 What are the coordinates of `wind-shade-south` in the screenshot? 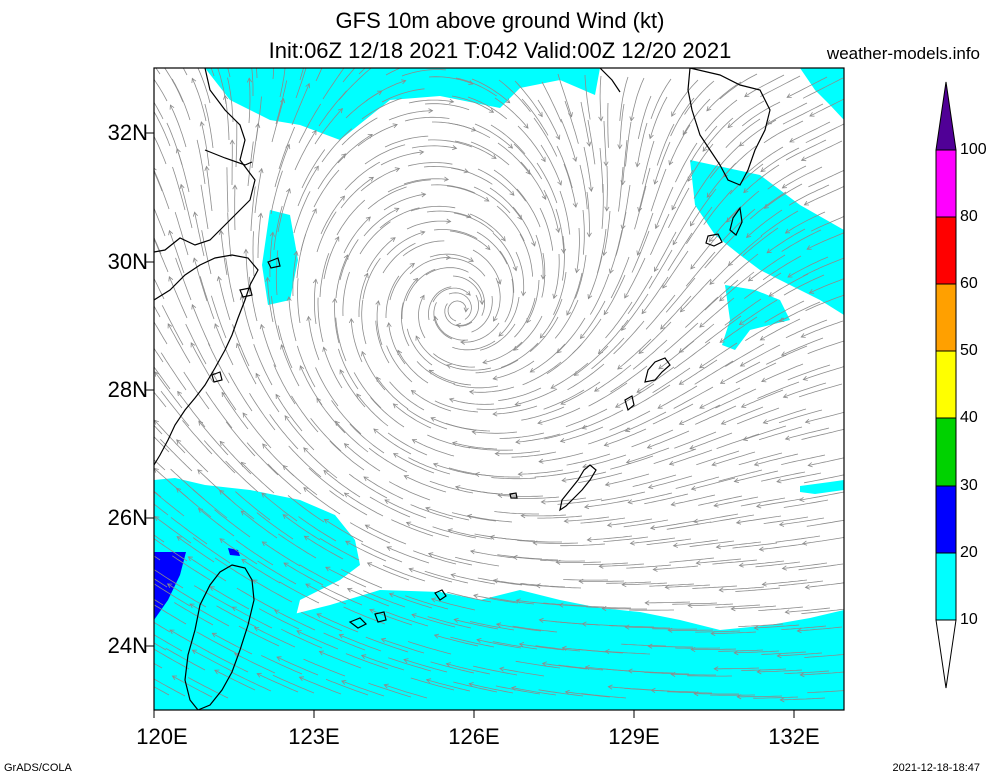 It's located at (557, 650).